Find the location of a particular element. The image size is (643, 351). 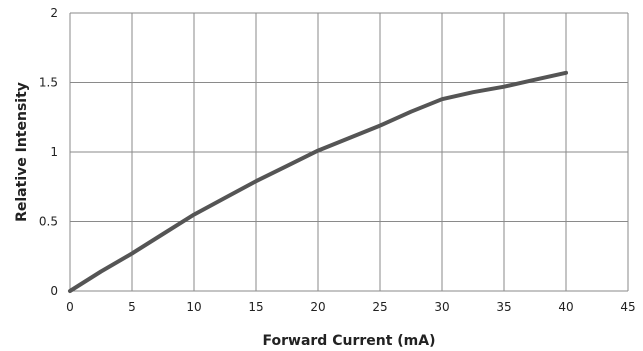

x-tick-label: 0 is located at coordinates (70, 307).